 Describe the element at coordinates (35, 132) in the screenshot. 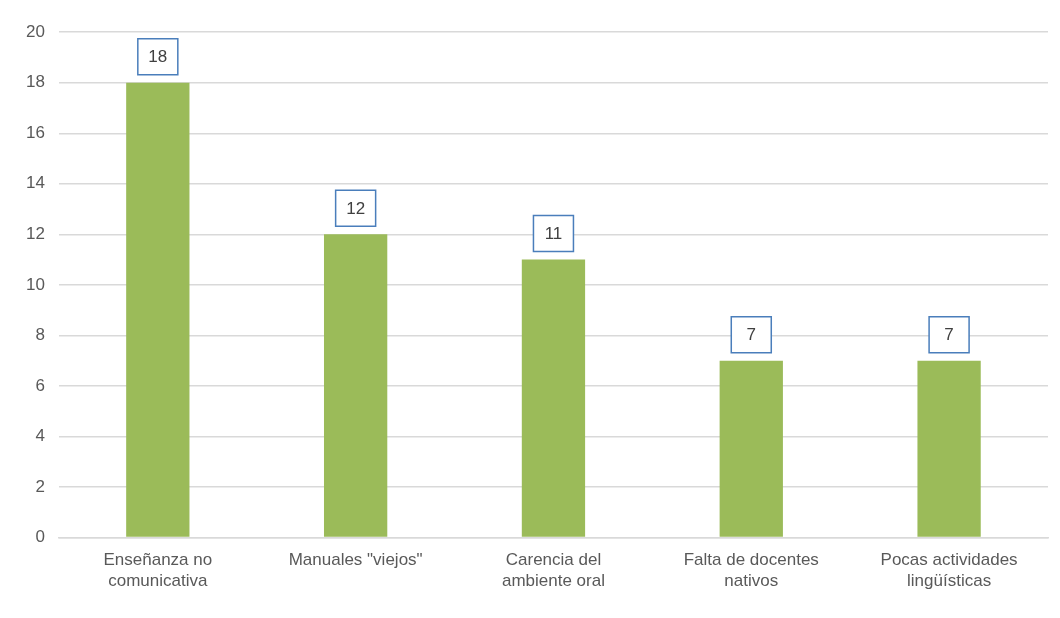

I see `y-tick-label: 16` at that location.